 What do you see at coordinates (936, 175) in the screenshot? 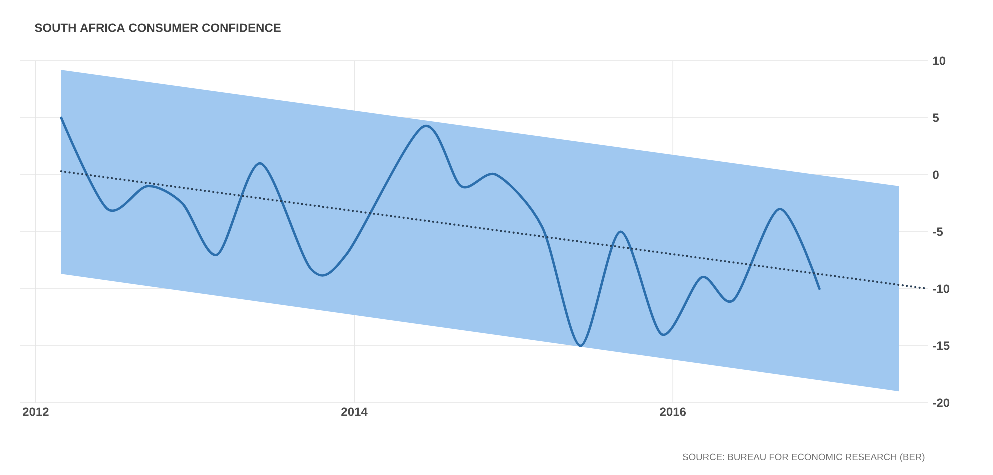
I see `y-tick-label: 0` at bounding box center [936, 175].